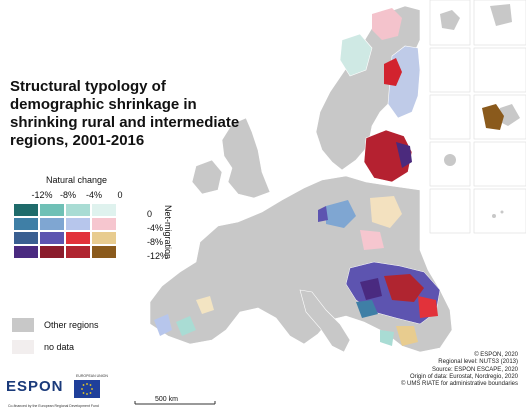  What do you see at coordinates (26, 210) in the screenshot?
I see `legend-cell-r1-c1` at bounding box center [26, 210].